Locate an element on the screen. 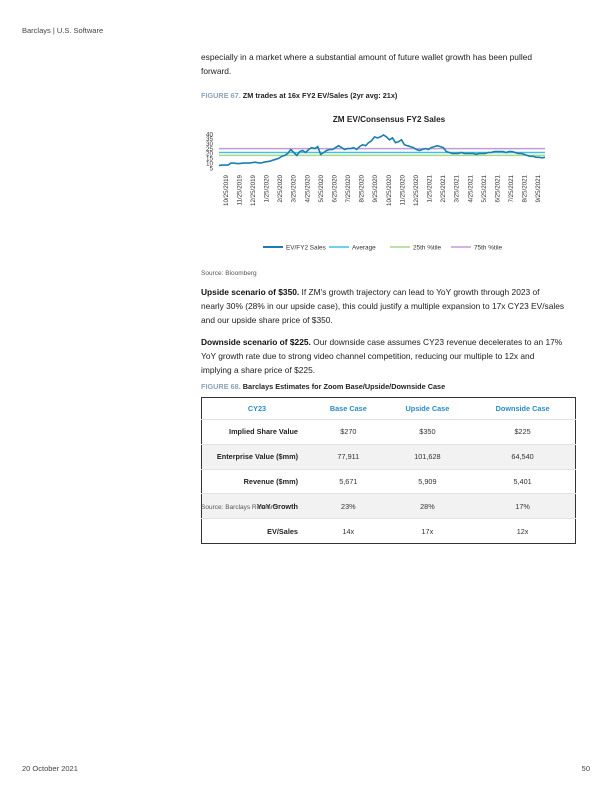  figure-67-label: FIGURE 67. is located at coordinates (221, 95).